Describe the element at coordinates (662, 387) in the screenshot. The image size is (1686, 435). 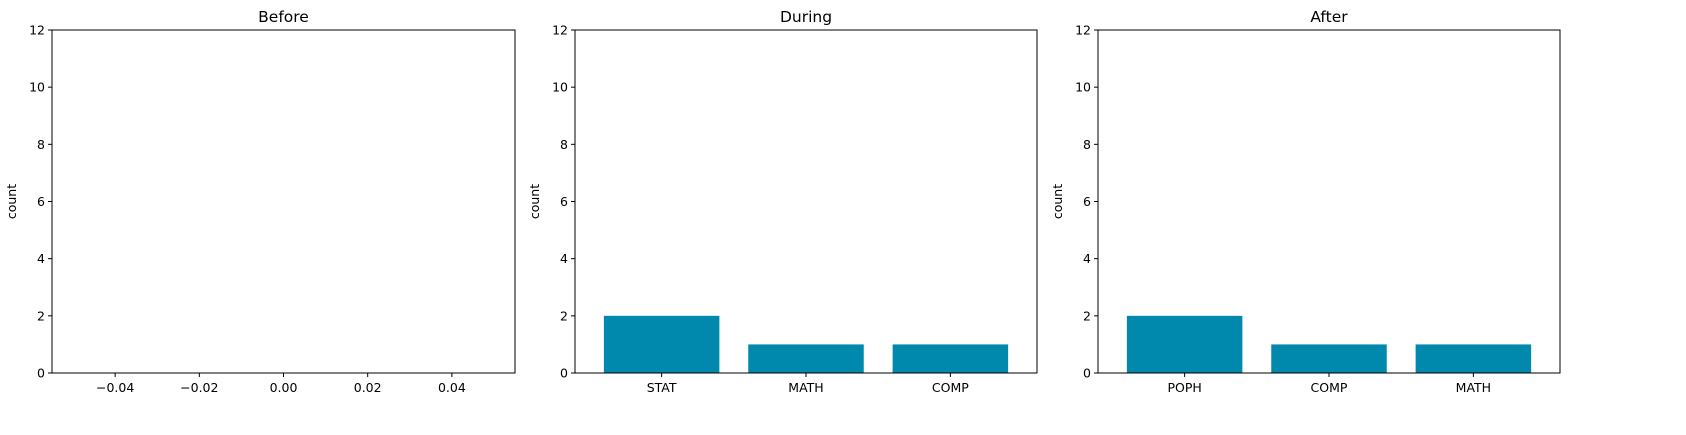
I see `x-tick-label: STAT` at that location.